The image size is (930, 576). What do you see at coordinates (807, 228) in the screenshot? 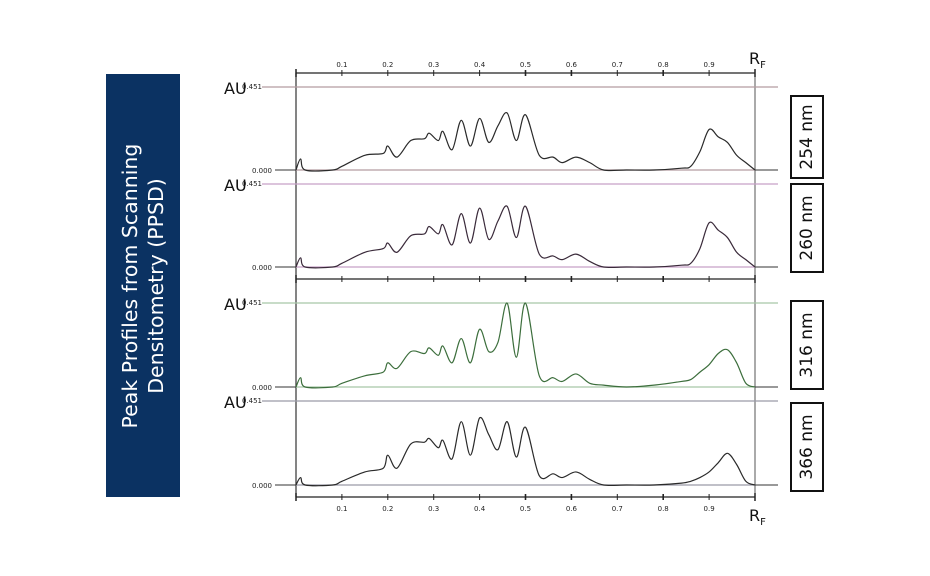
I see `wavelength-label-260: 260 nm` at bounding box center [807, 228].